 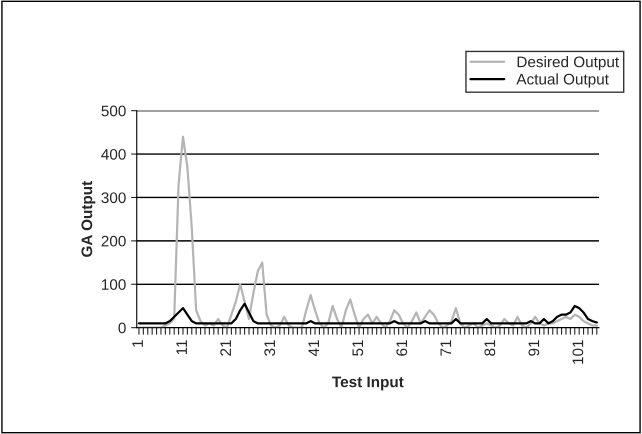 I want to click on x-tick-label: 101, so click(x=578, y=352).